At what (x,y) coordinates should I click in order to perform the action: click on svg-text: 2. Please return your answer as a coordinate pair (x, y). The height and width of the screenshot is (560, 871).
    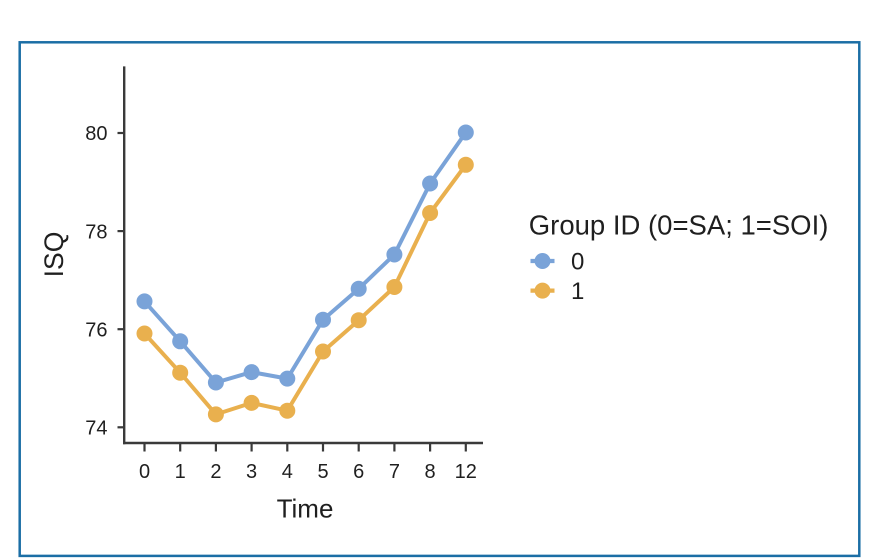
    Looking at the image, I should click on (215, 472).